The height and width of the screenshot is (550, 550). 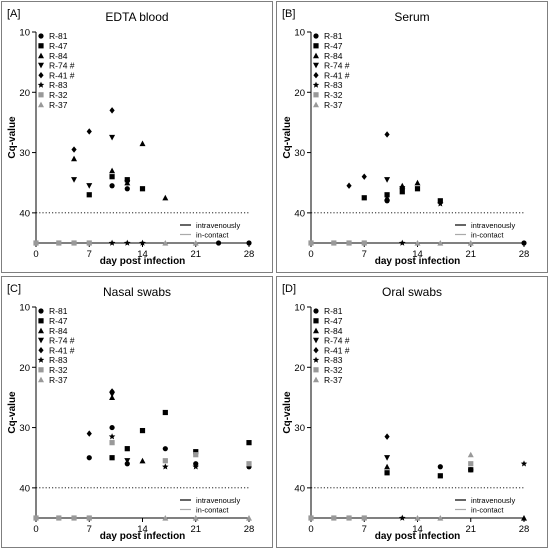 What do you see at coordinates (218, 500) in the screenshot?
I see `route-legend-label: intravenously` at bounding box center [218, 500].